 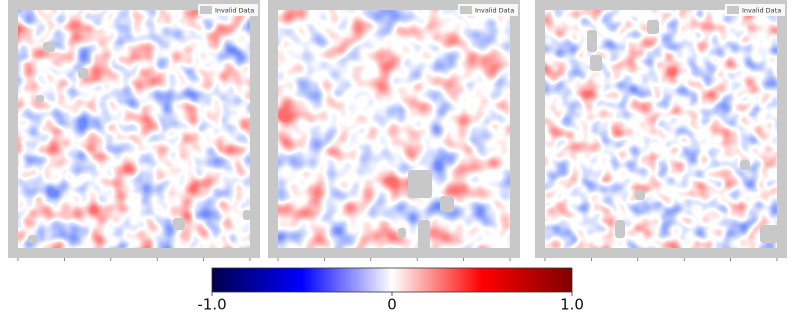 What do you see at coordinates (211, 305) in the screenshot?
I see `colorbar-tick-label: -1.0` at bounding box center [211, 305].